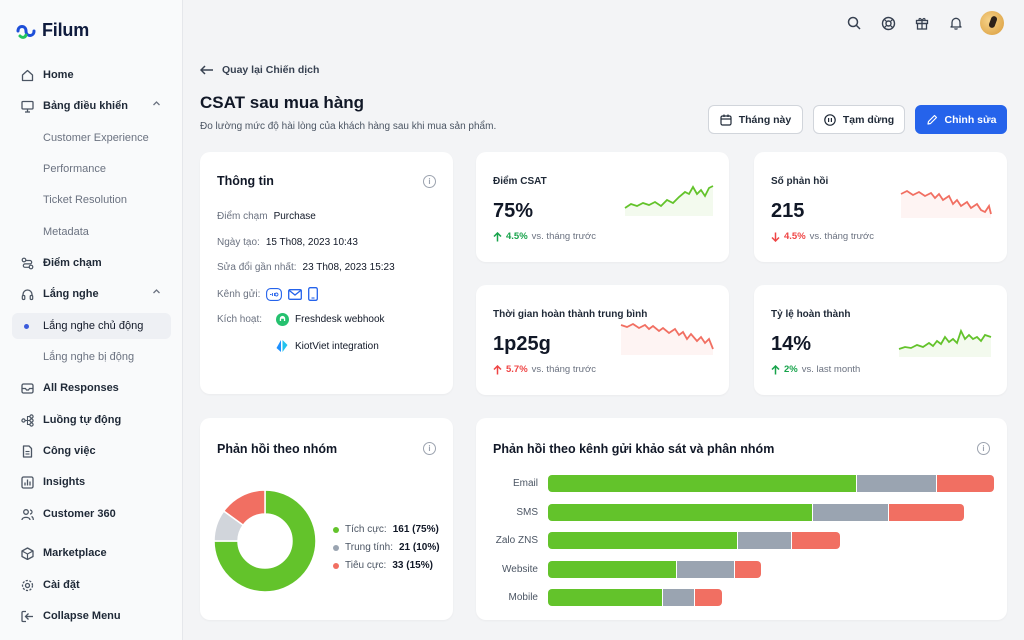  What do you see at coordinates (27, 616) in the screenshot?
I see `collapse-icon` at bounding box center [27, 616].